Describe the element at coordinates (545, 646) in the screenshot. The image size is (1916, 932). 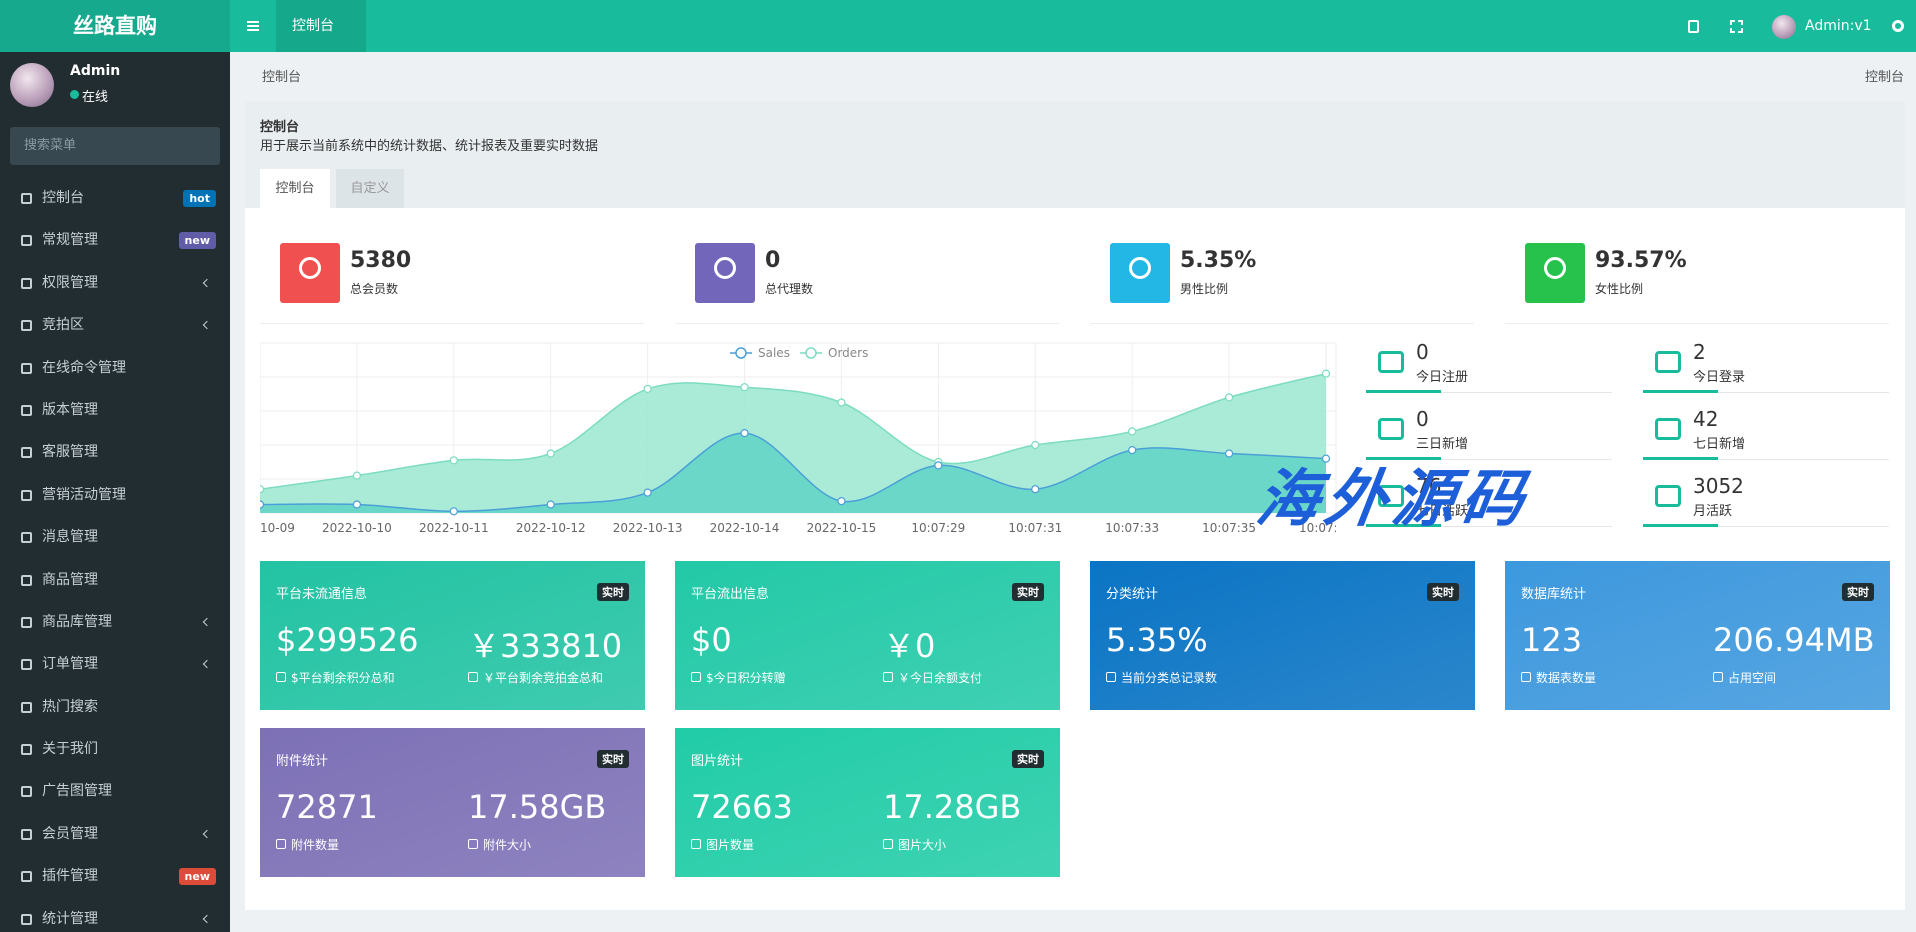
I see `card-value: ￥333810` at that location.